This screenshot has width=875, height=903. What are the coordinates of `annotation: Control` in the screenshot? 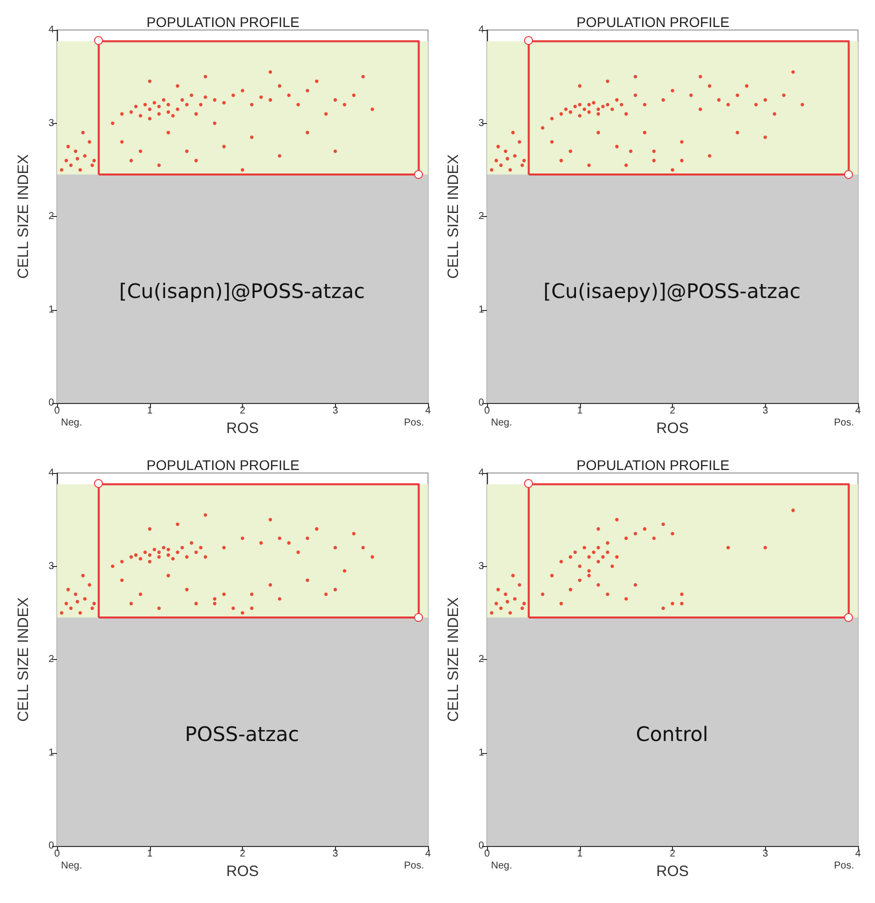 It's located at (672, 734).